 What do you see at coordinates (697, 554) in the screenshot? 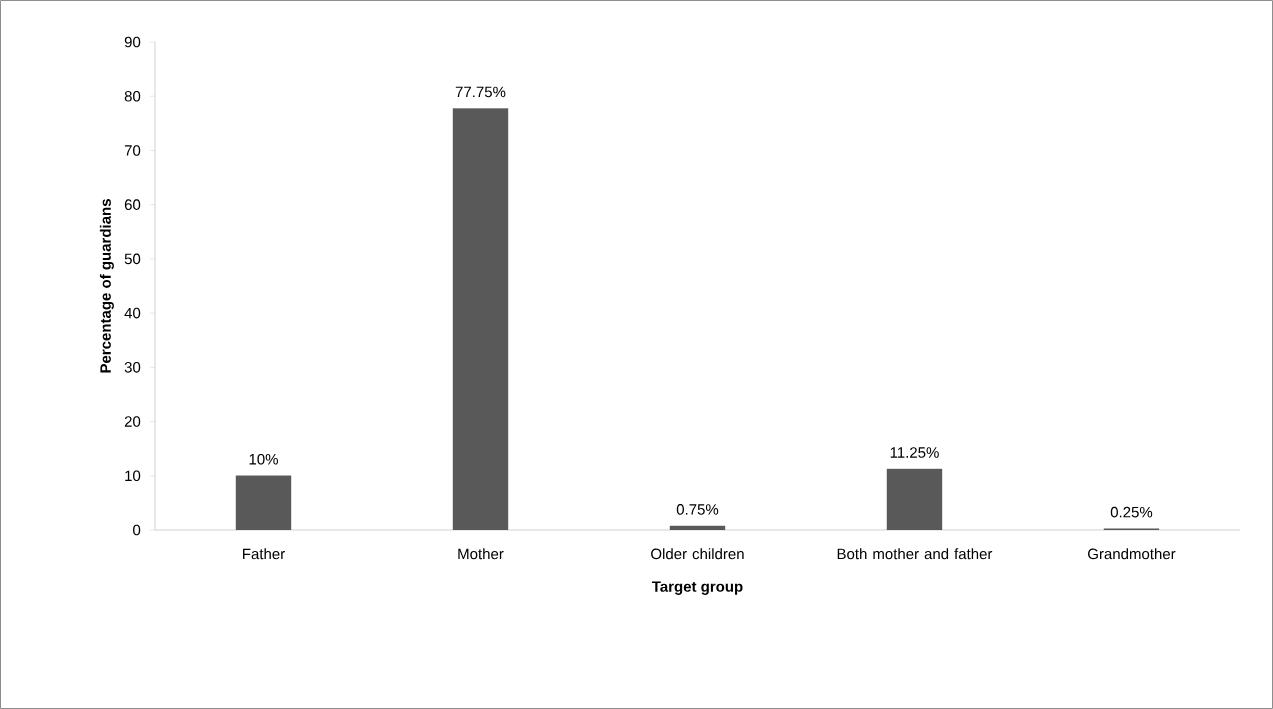
I see `x-tick-label: Older children` at bounding box center [697, 554].